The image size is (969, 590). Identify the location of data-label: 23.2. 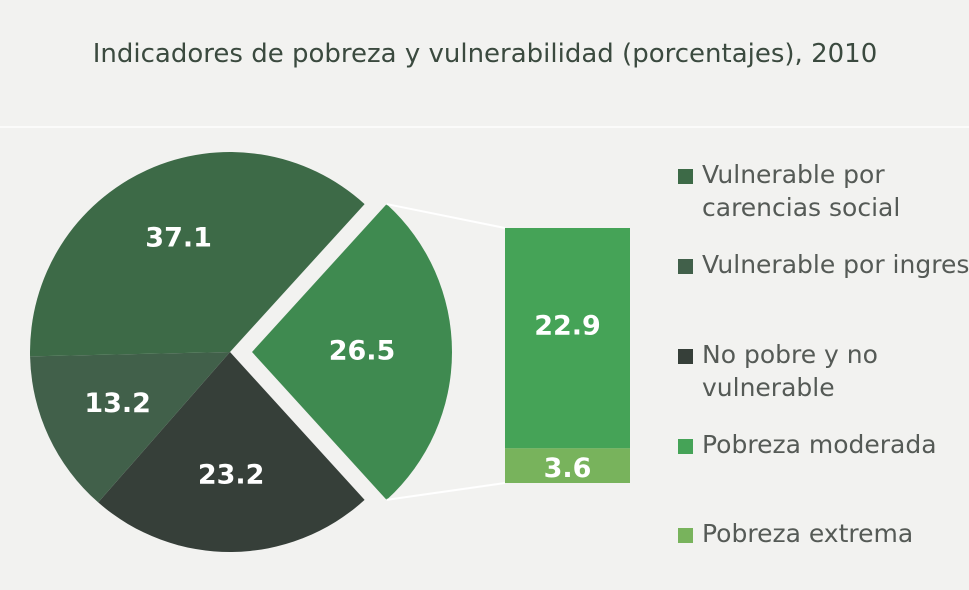
(231, 474).